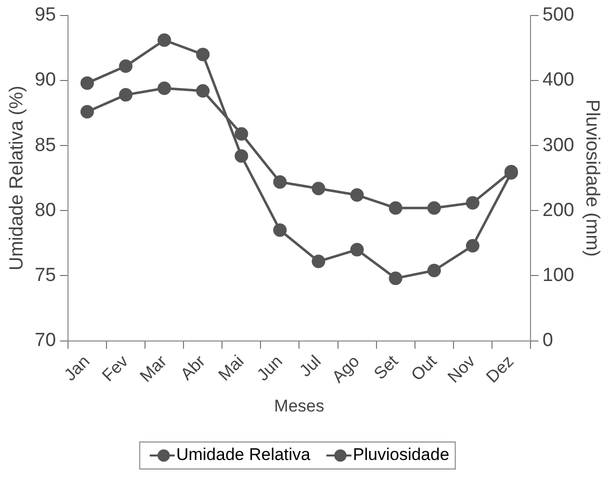 This screenshot has height=484, width=611. Describe the element at coordinates (45, 341) in the screenshot. I see `y-tick-label: 70` at that location.